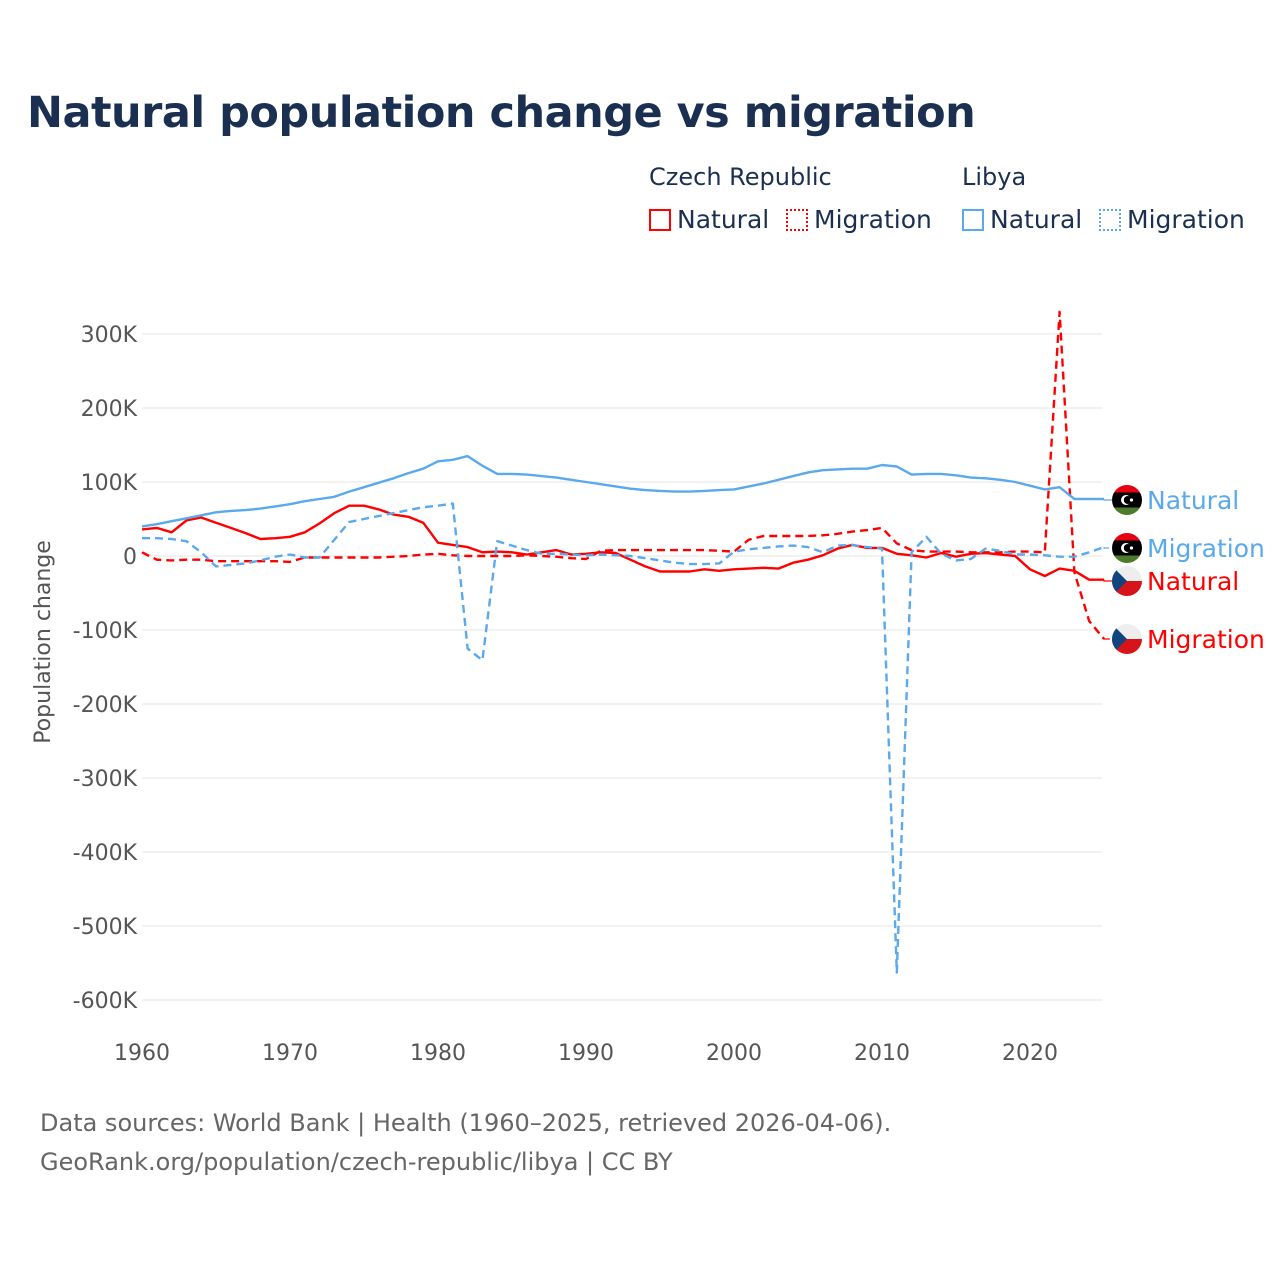 Image resolution: width=1280 pixels, height=1280 pixels. I want to click on x-tick-label: 1970, so click(290, 1053).